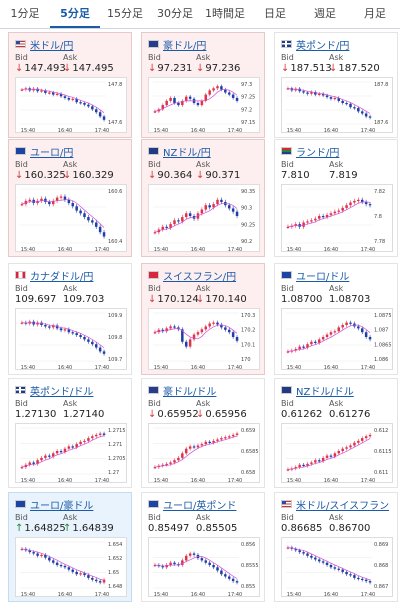 The width and height of the screenshot is (400, 608). What do you see at coordinates (318, 153) in the screenshot?
I see `currency-pair-link: ランド/円` at bounding box center [318, 153].